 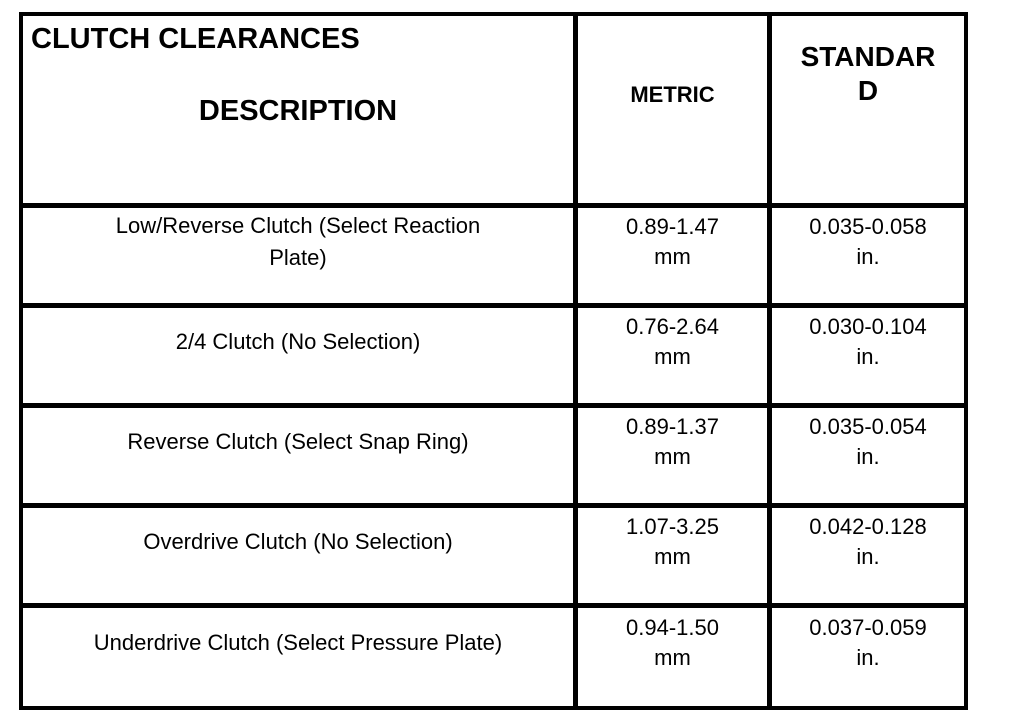 What do you see at coordinates (300, 558) in the screenshot?
I see `table-row-description: Overdrive Clutch (No Selection)` at bounding box center [300, 558].